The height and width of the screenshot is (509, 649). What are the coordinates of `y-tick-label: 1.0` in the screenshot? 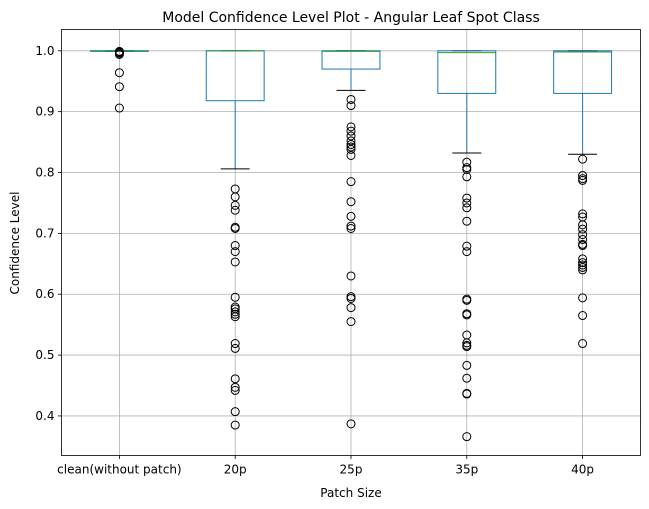 It's located at (44, 51).